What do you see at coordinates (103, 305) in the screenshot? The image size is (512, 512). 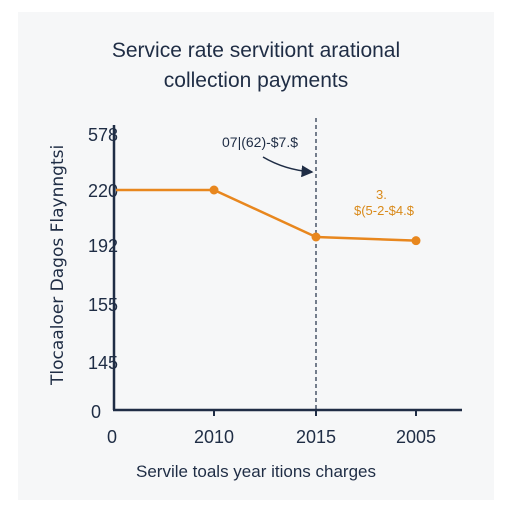 I see `y-tick-label: 155` at bounding box center [103, 305].